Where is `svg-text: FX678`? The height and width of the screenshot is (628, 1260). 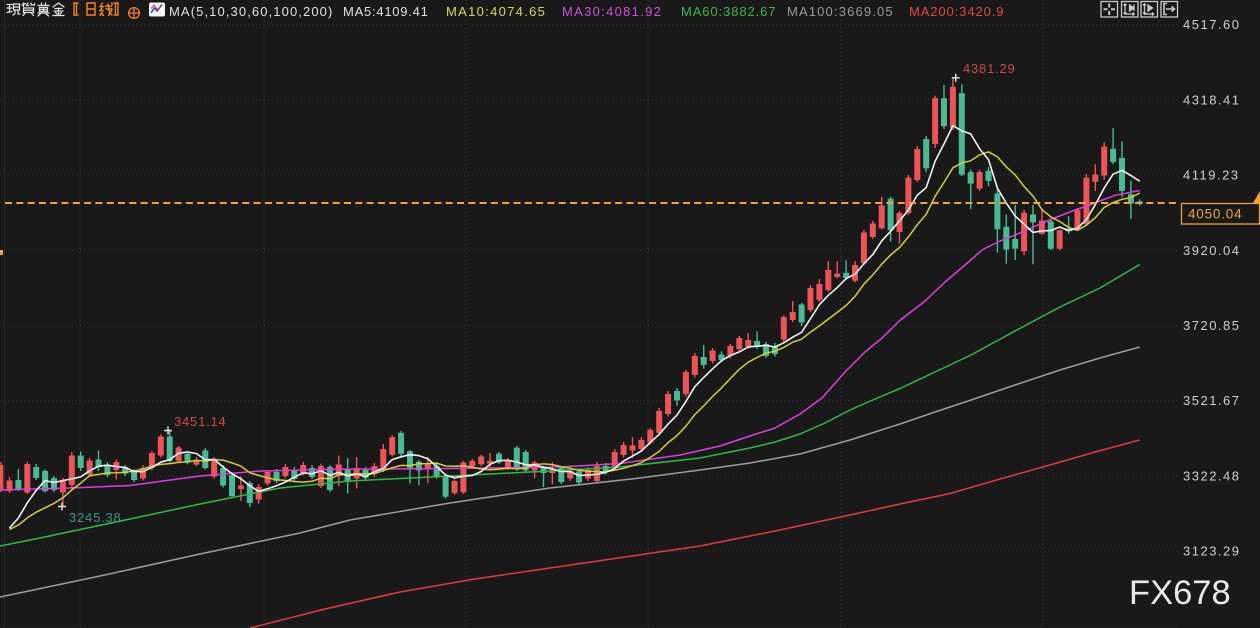
svg-text: FX678 is located at coordinates (1180, 593).